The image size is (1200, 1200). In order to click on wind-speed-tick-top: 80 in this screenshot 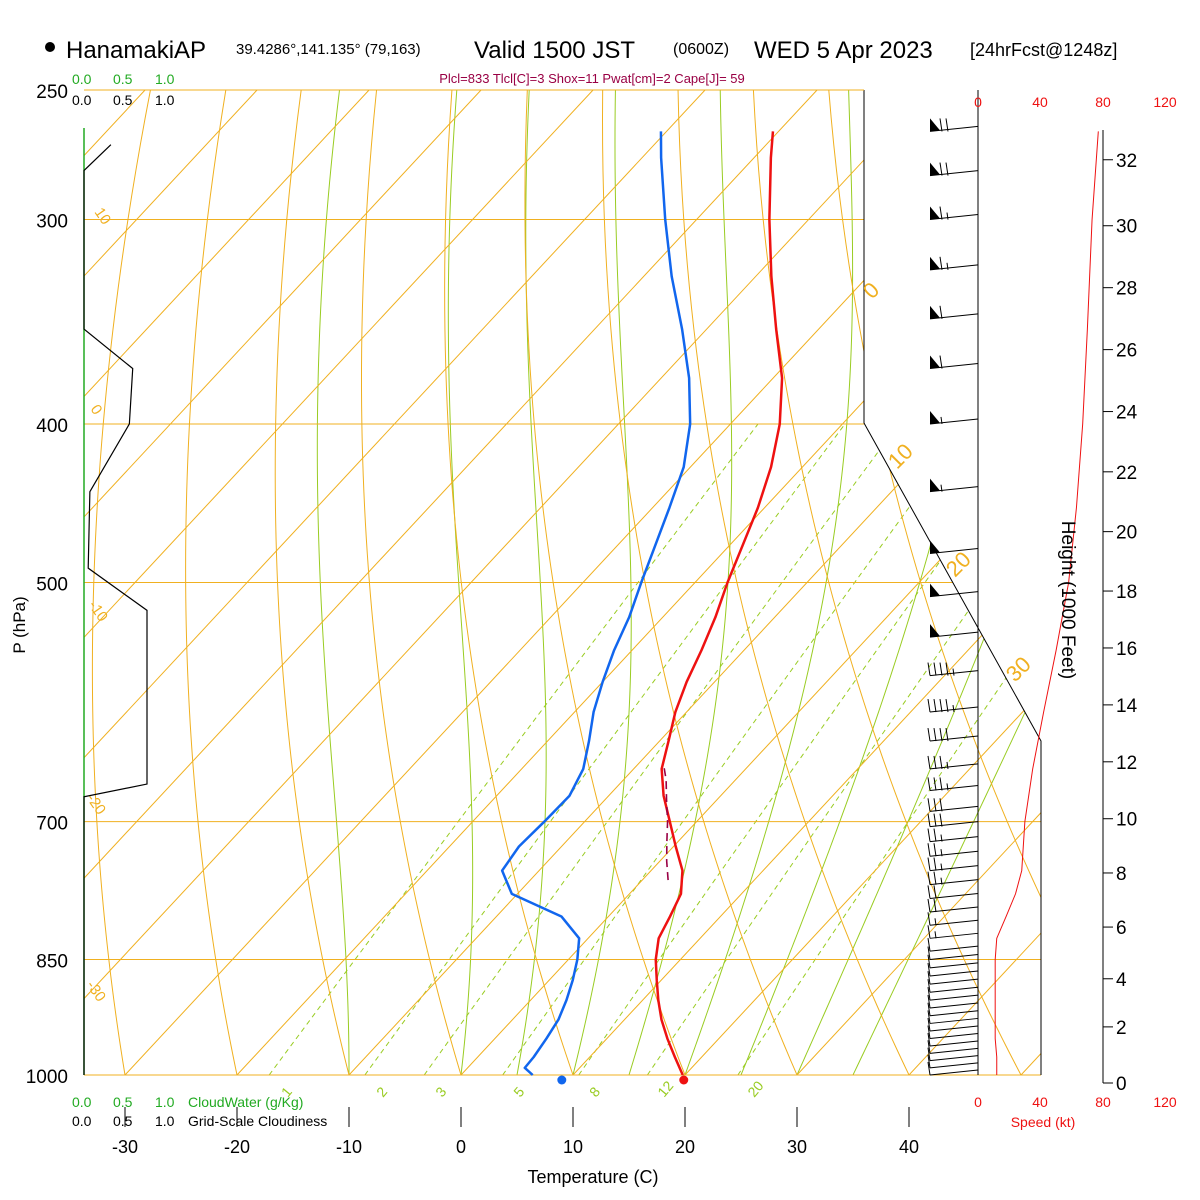, I will do `click(1103, 102)`.